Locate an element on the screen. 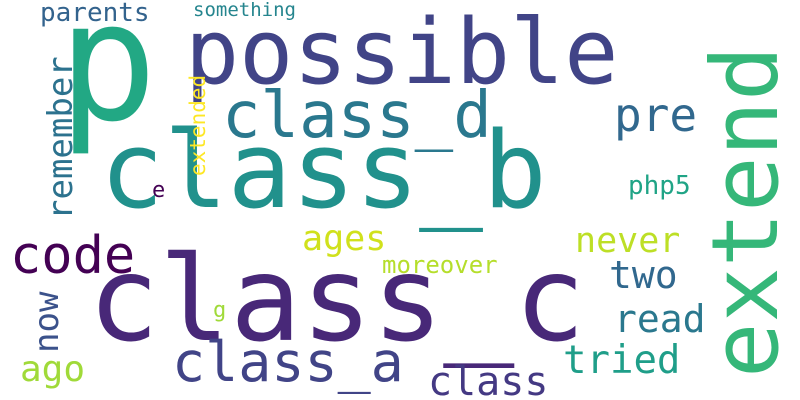 This screenshot has height=400, width=800. word-3: p is located at coordinates (108, 79).